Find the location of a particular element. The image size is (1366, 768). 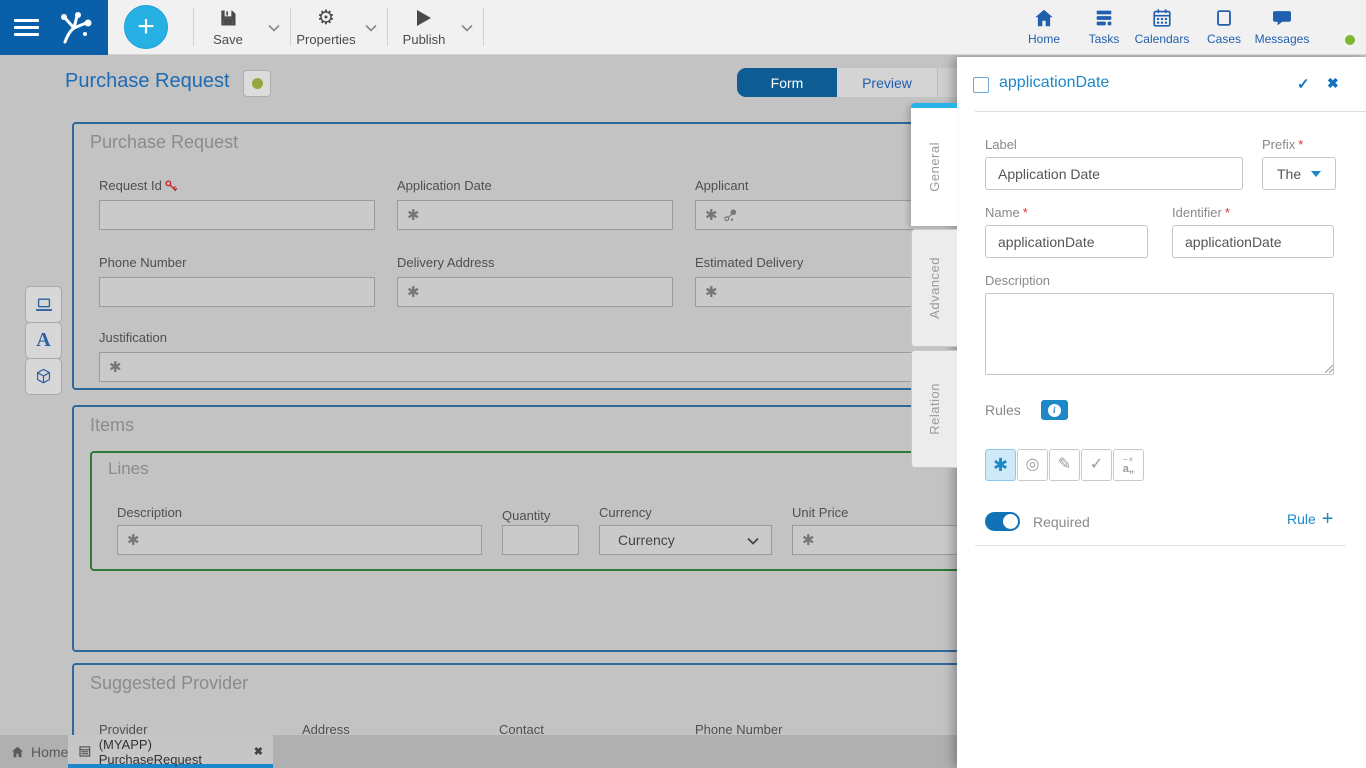

nav-calendars: Calendars is located at coordinates (1162, 26).